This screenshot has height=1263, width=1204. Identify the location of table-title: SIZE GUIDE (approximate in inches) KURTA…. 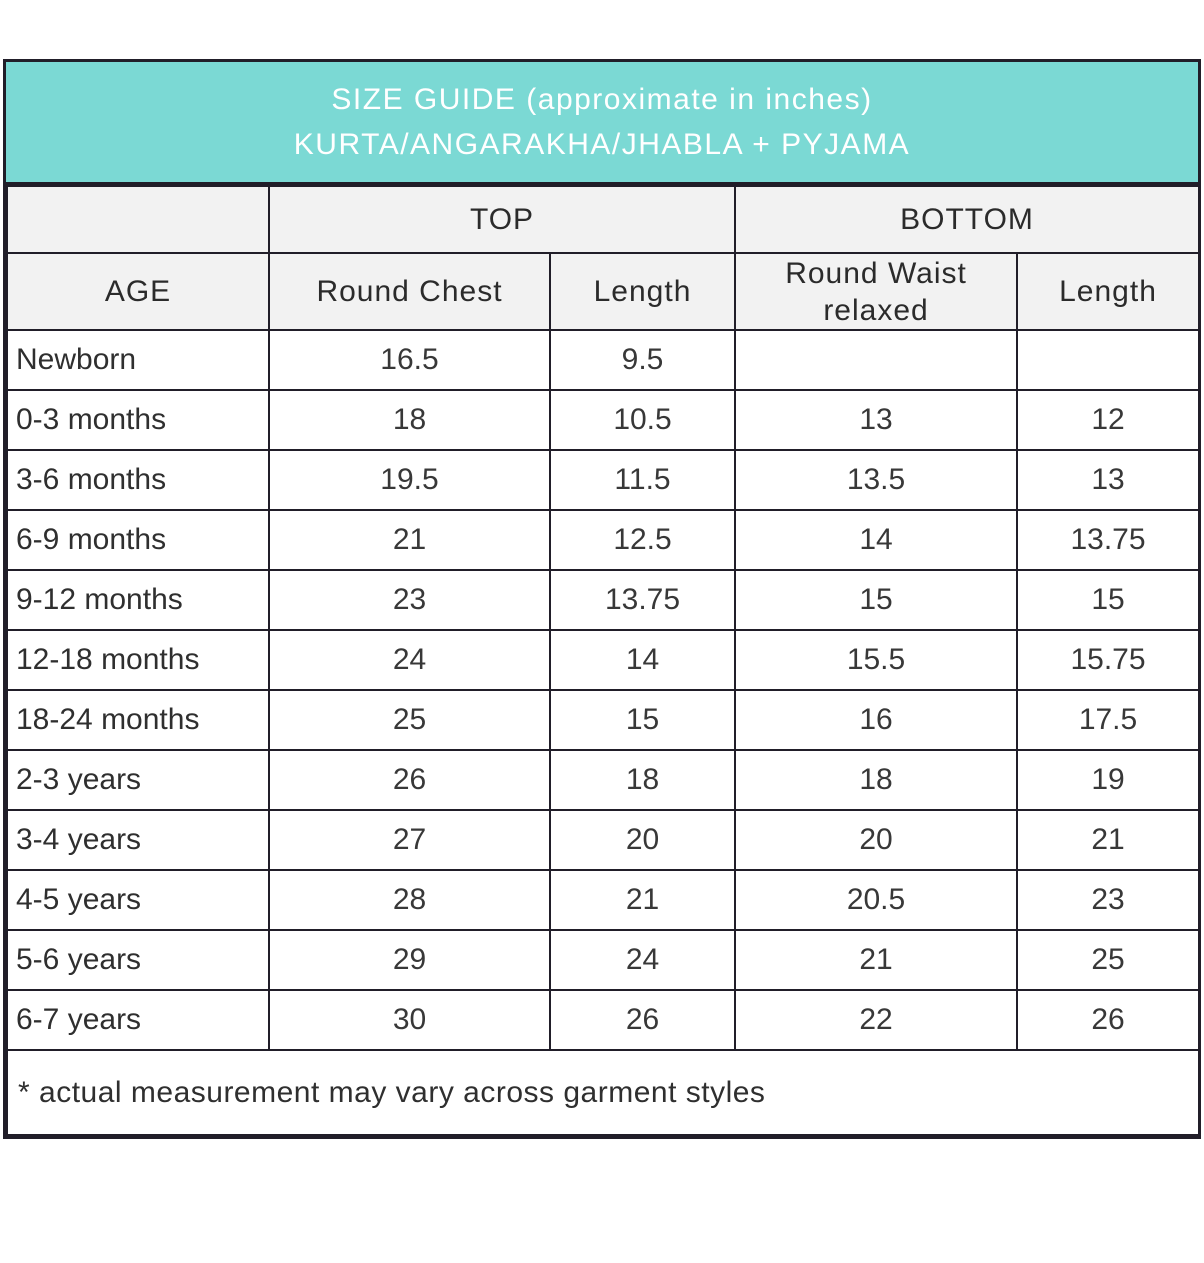
(602, 123).